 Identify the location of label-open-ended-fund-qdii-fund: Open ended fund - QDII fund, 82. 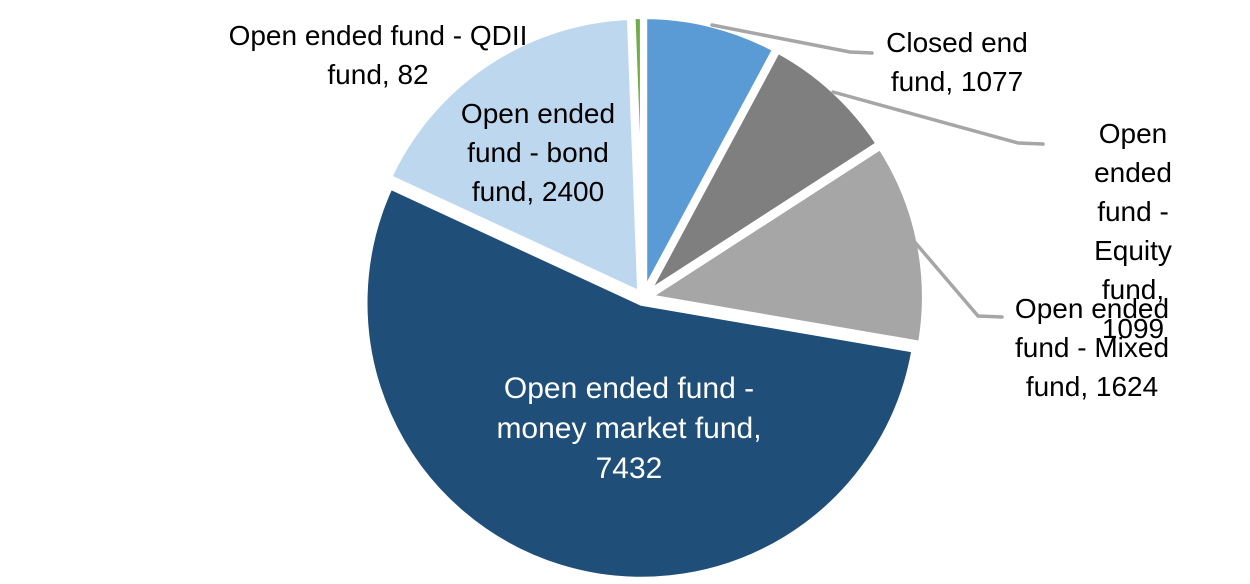
(378, 55).